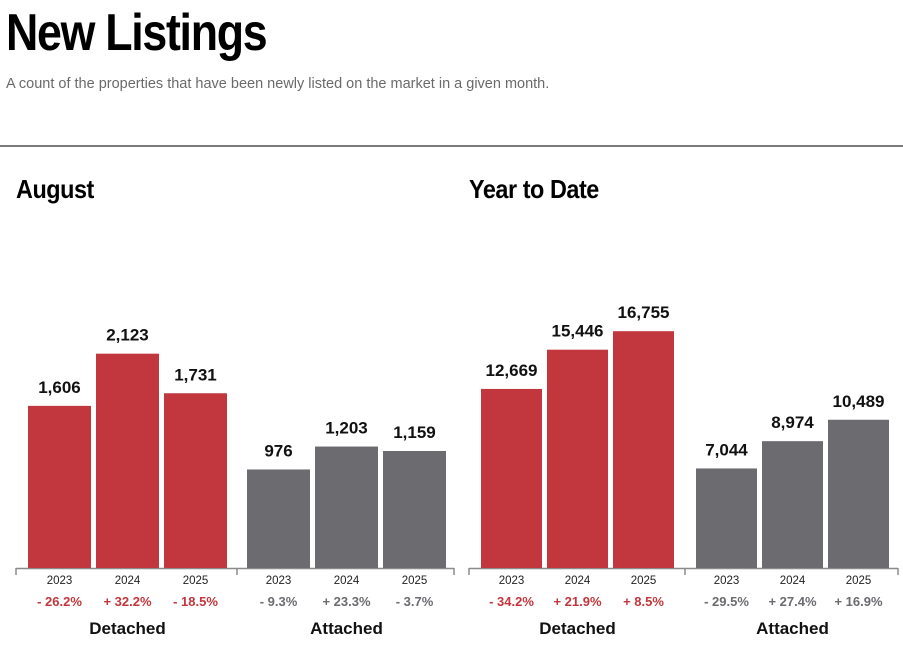  What do you see at coordinates (196, 581) in the screenshot?
I see `year-label-august-detached-2025: 2025` at bounding box center [196, 581].